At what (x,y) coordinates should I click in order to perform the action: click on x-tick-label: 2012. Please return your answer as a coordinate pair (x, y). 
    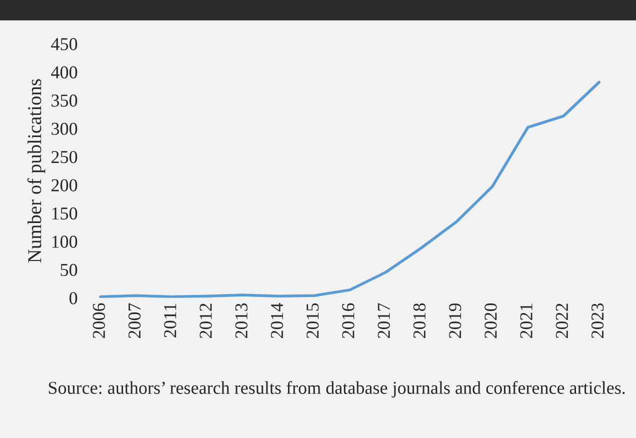
    Looking at the image, I should click on (206, 321).